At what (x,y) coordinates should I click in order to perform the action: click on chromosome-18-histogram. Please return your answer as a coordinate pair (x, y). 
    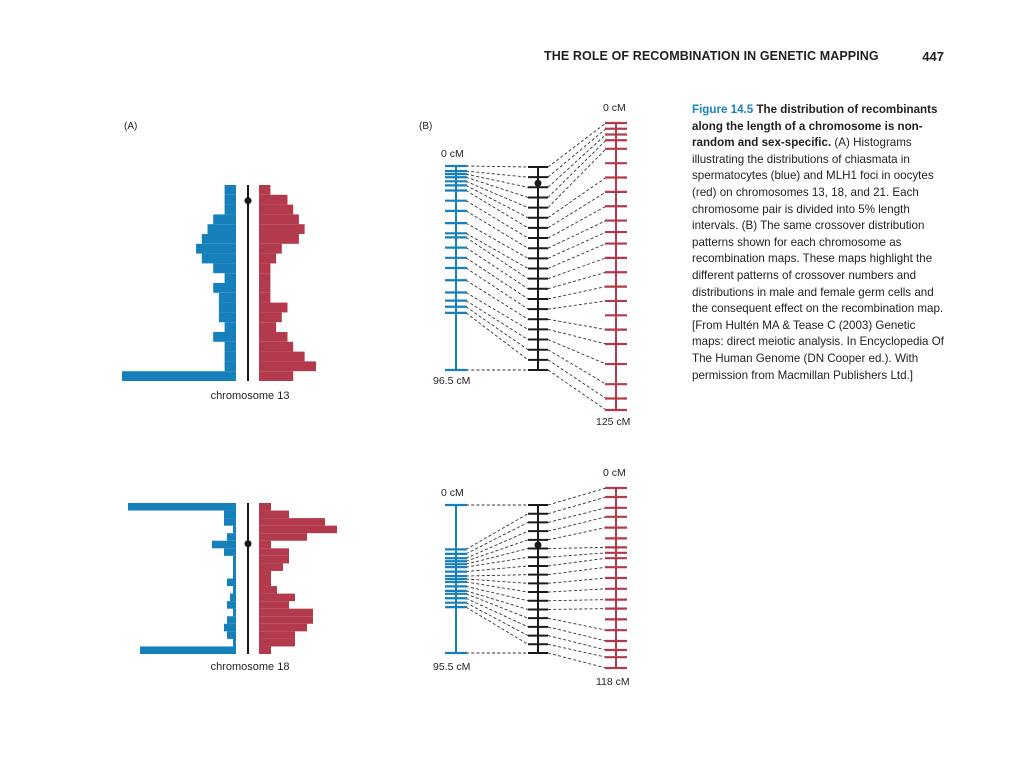
    Looking at the image, I should click on (232, 578).